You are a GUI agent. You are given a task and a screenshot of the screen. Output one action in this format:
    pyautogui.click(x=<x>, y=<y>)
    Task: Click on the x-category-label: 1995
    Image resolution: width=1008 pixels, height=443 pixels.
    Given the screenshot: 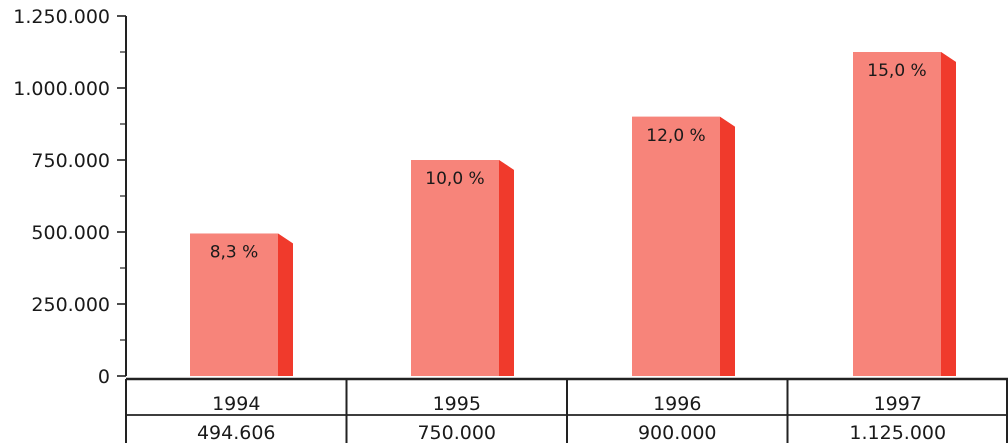 What is the action you would take?
    pyautogui.click(x=457, y=404)
    